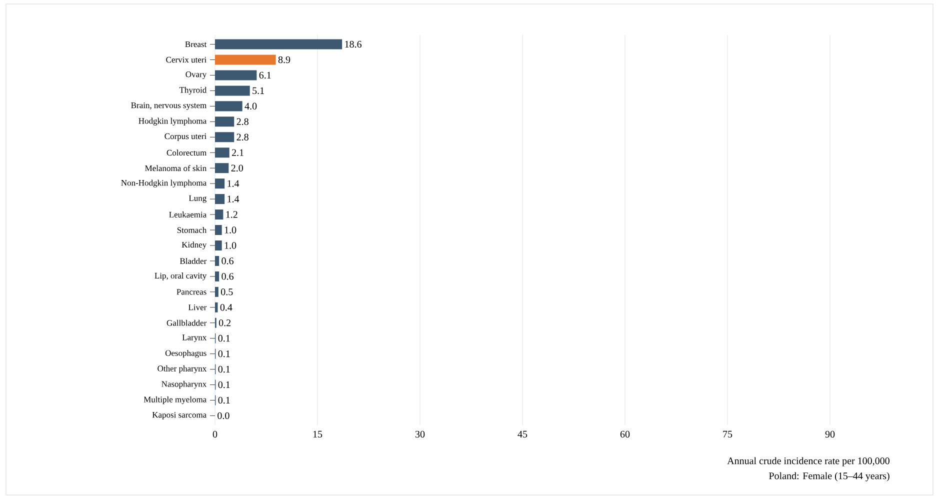 The width and height of the screenshot is (939, 498). Describe the element at coordinates (197, 199) in the screenshot. I see `y-tick-label: Lung` at that location.